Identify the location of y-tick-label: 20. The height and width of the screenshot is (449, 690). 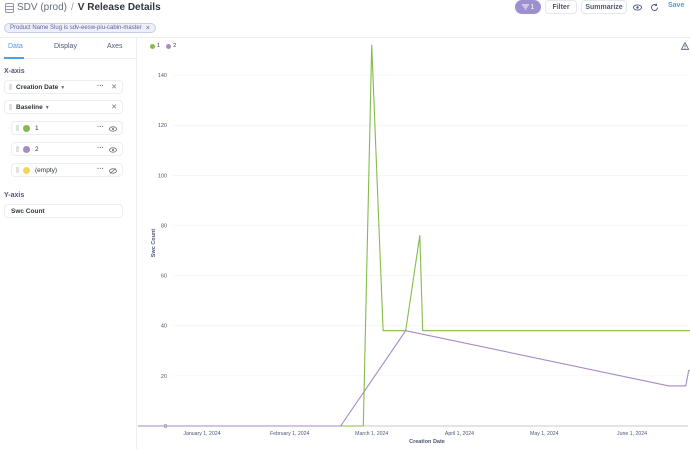
(164, 377).